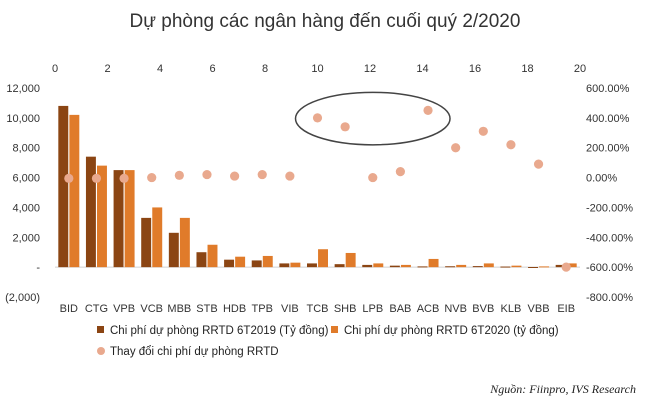 The width and height of the screenshot is (650, 405). I want to click on category-label: MBB, so click(179, 309).